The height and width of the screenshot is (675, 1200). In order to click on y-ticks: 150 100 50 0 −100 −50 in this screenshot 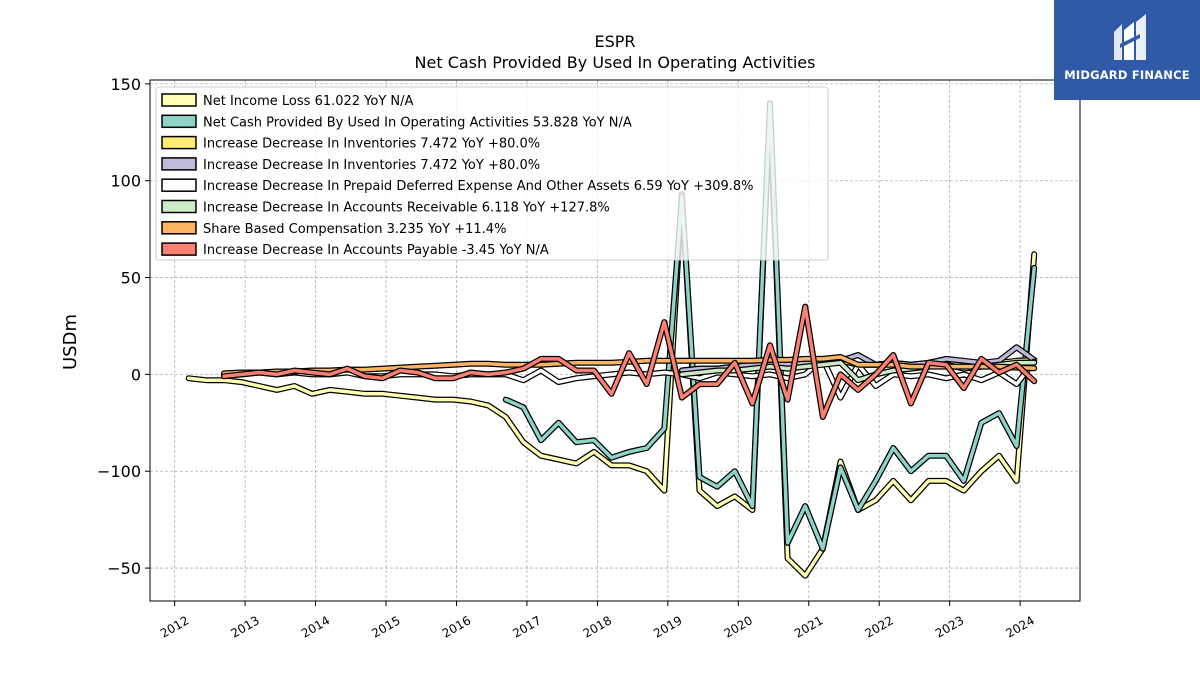, I will do `click(123, 326)`.